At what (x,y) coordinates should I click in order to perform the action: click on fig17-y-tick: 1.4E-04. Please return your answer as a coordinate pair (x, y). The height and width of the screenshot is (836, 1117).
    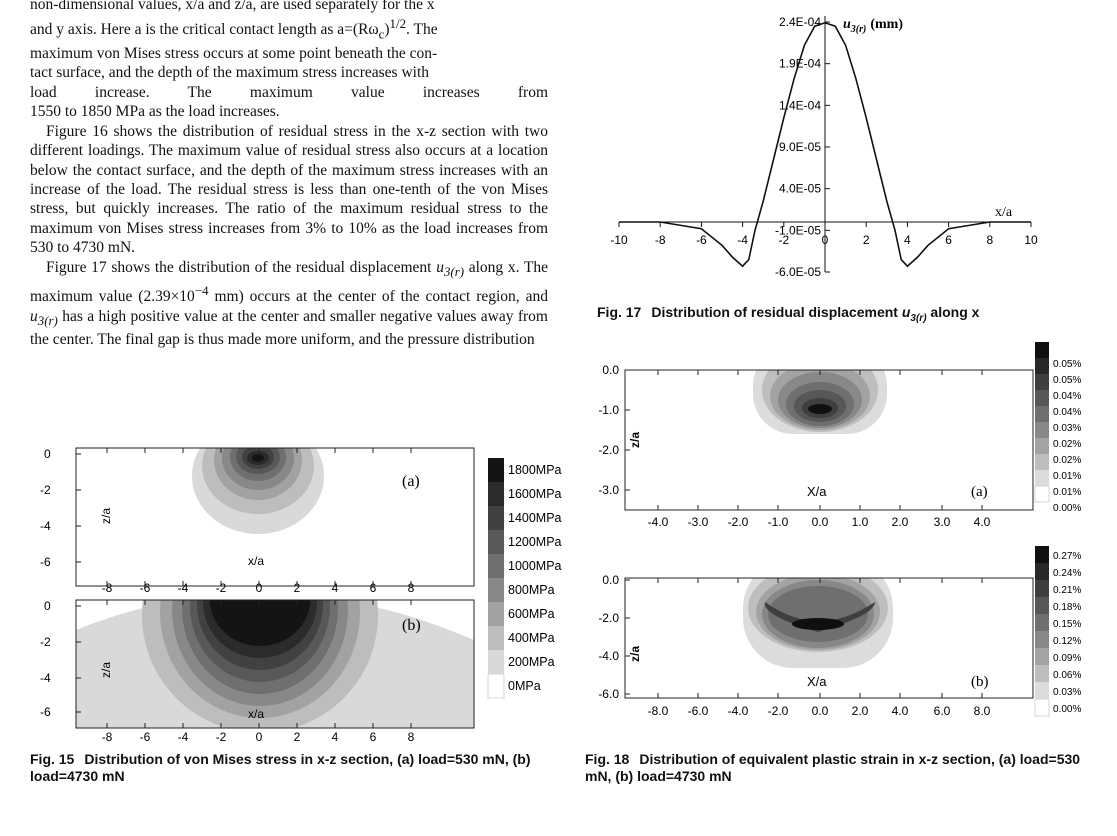
    Looking at the image, I should click on (800, 105).